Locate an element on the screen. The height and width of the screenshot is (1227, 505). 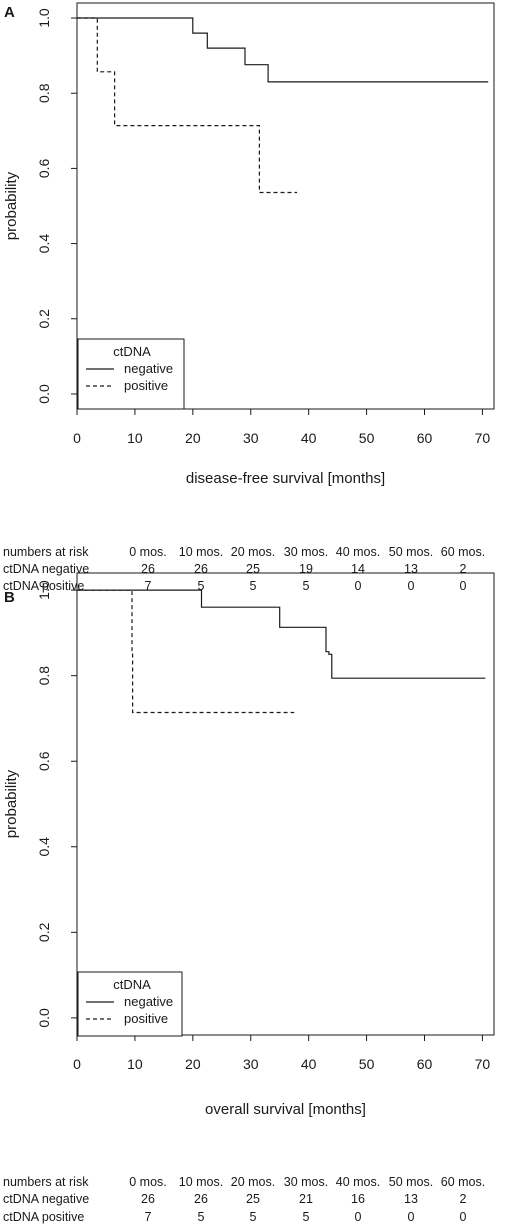
panel-b-risk-header-cell: 30 mos. is located at coordinates (306, 1182).